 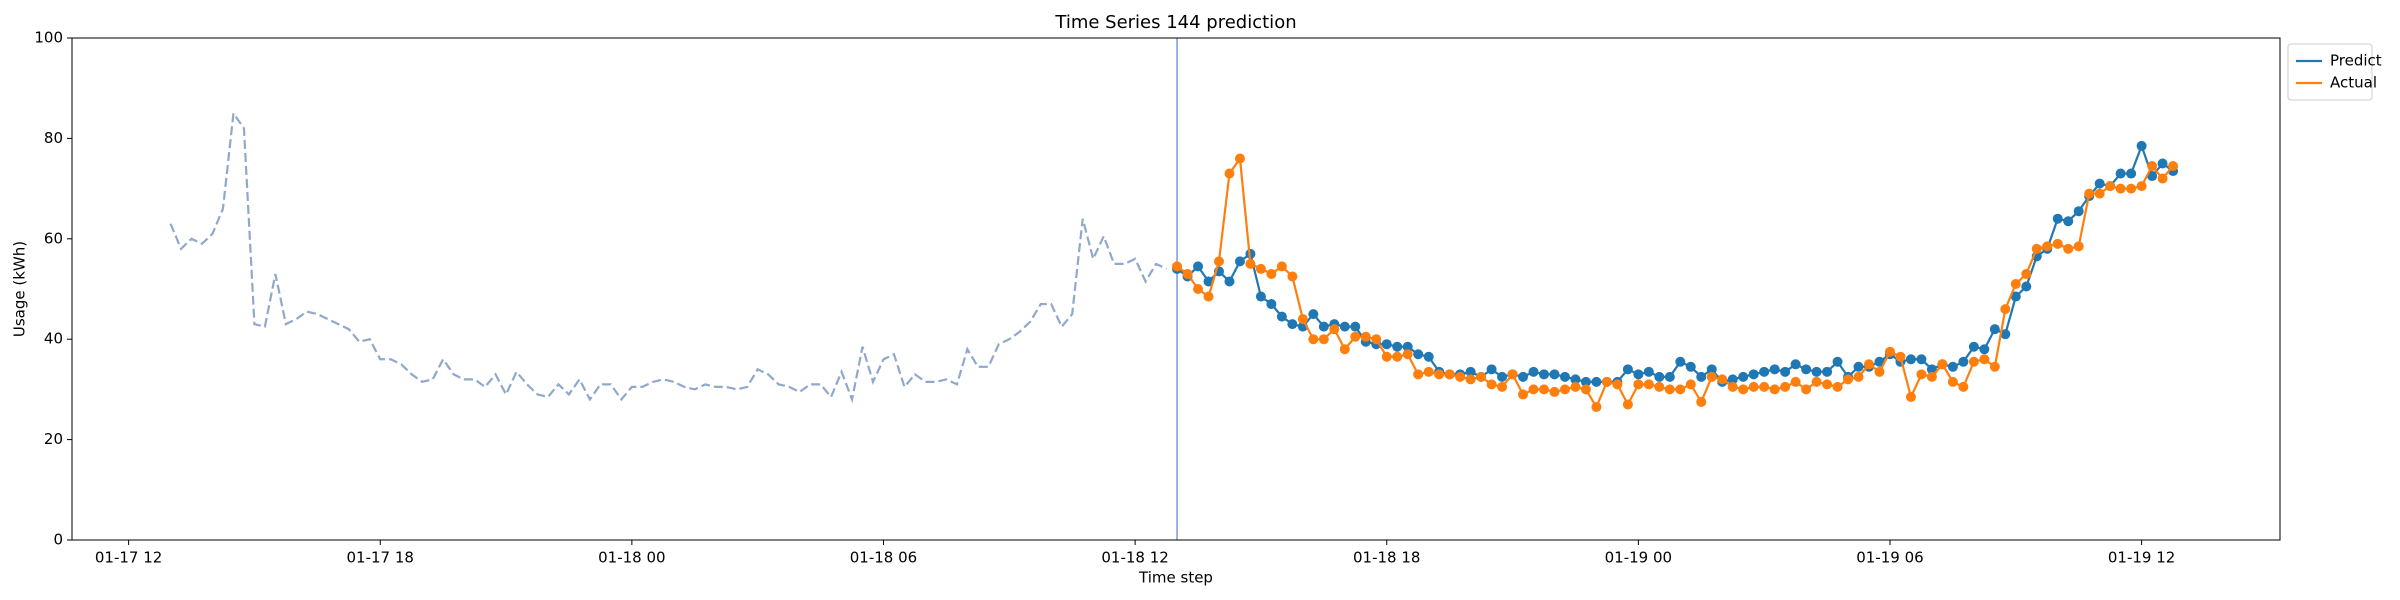 What do you see at coordinates (2330, 72) in the screenshot?
I see `legend-box` at bounding box center [2330, 72].